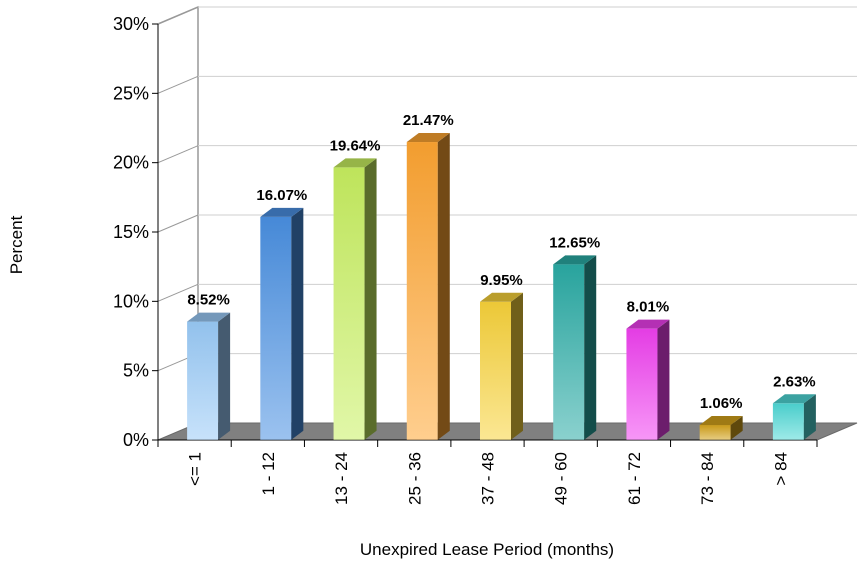 The image size is (866, 563). Describe the element at coordinates (281, 195) in the screenshot. I see `data-label: 16.07%` at that location.